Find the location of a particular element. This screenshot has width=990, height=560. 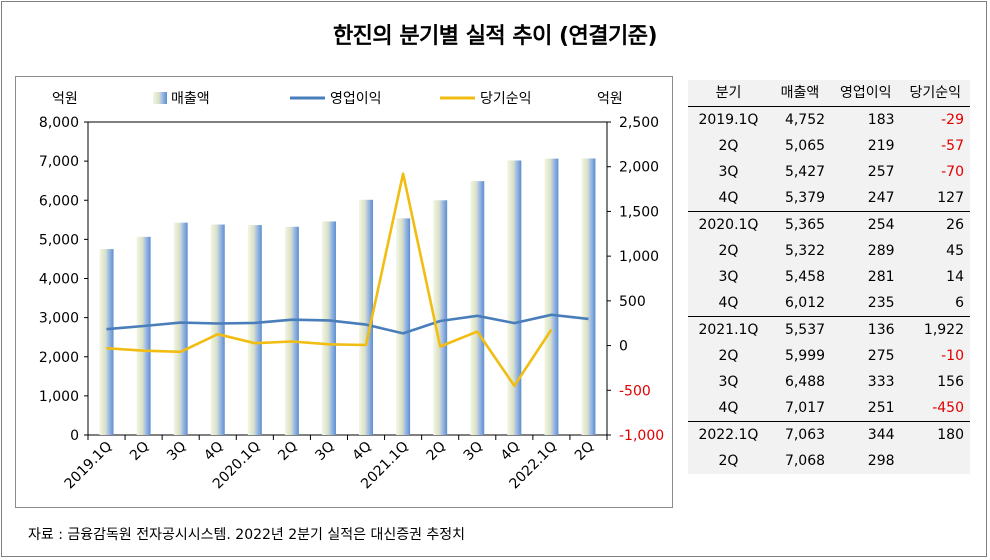

table-row: 3Q 6,488 333 156 is located at coordinates (829, 382).